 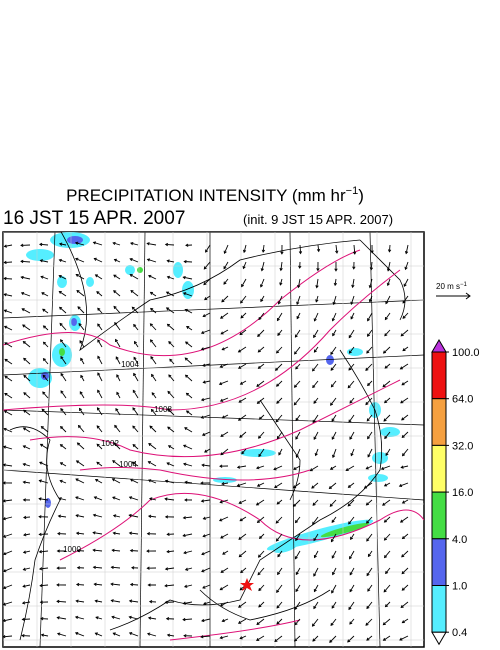 What do you see at coordinates (213, 417) in the screenshot?
I see `map-grid` at bounding box center [213, 417].